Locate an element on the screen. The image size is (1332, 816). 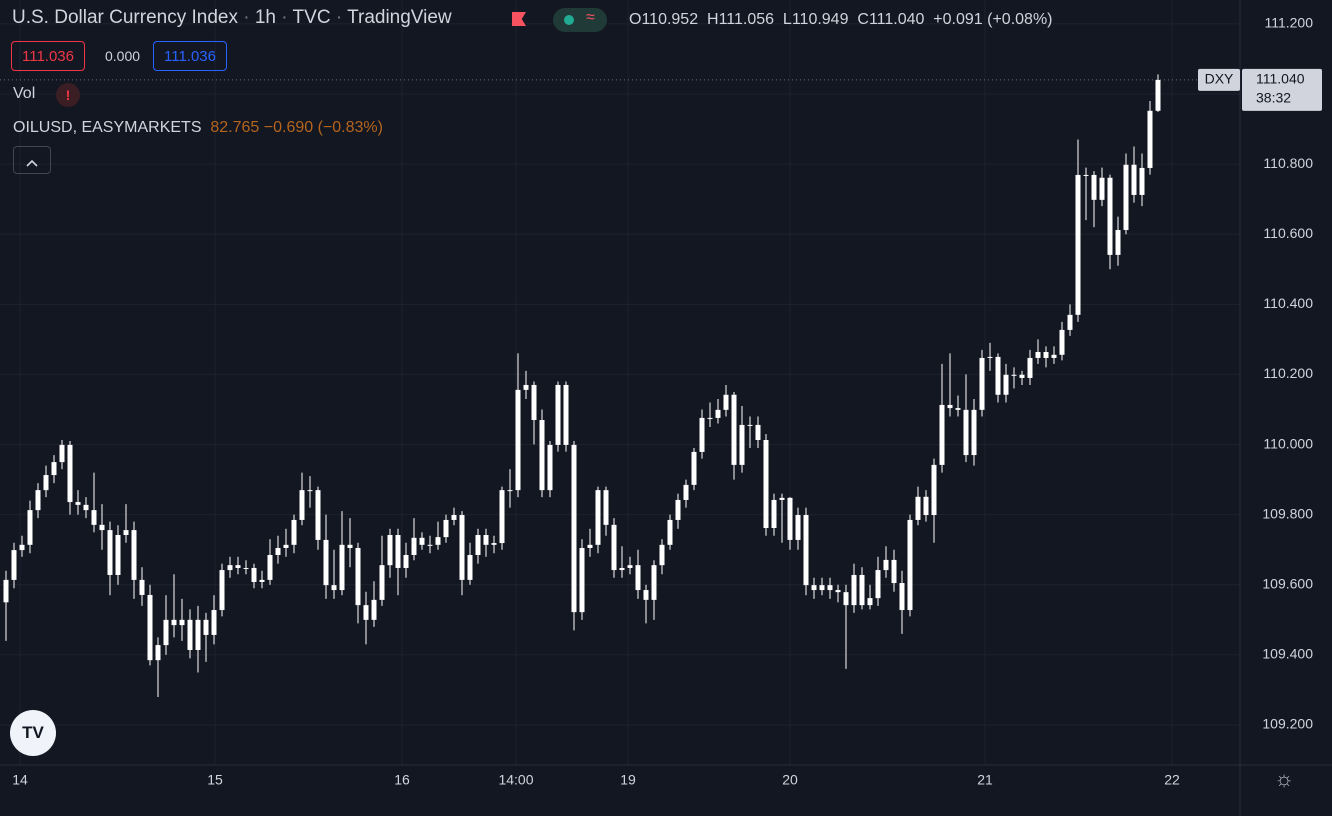
status-dot is located at coordinates (569, 20).